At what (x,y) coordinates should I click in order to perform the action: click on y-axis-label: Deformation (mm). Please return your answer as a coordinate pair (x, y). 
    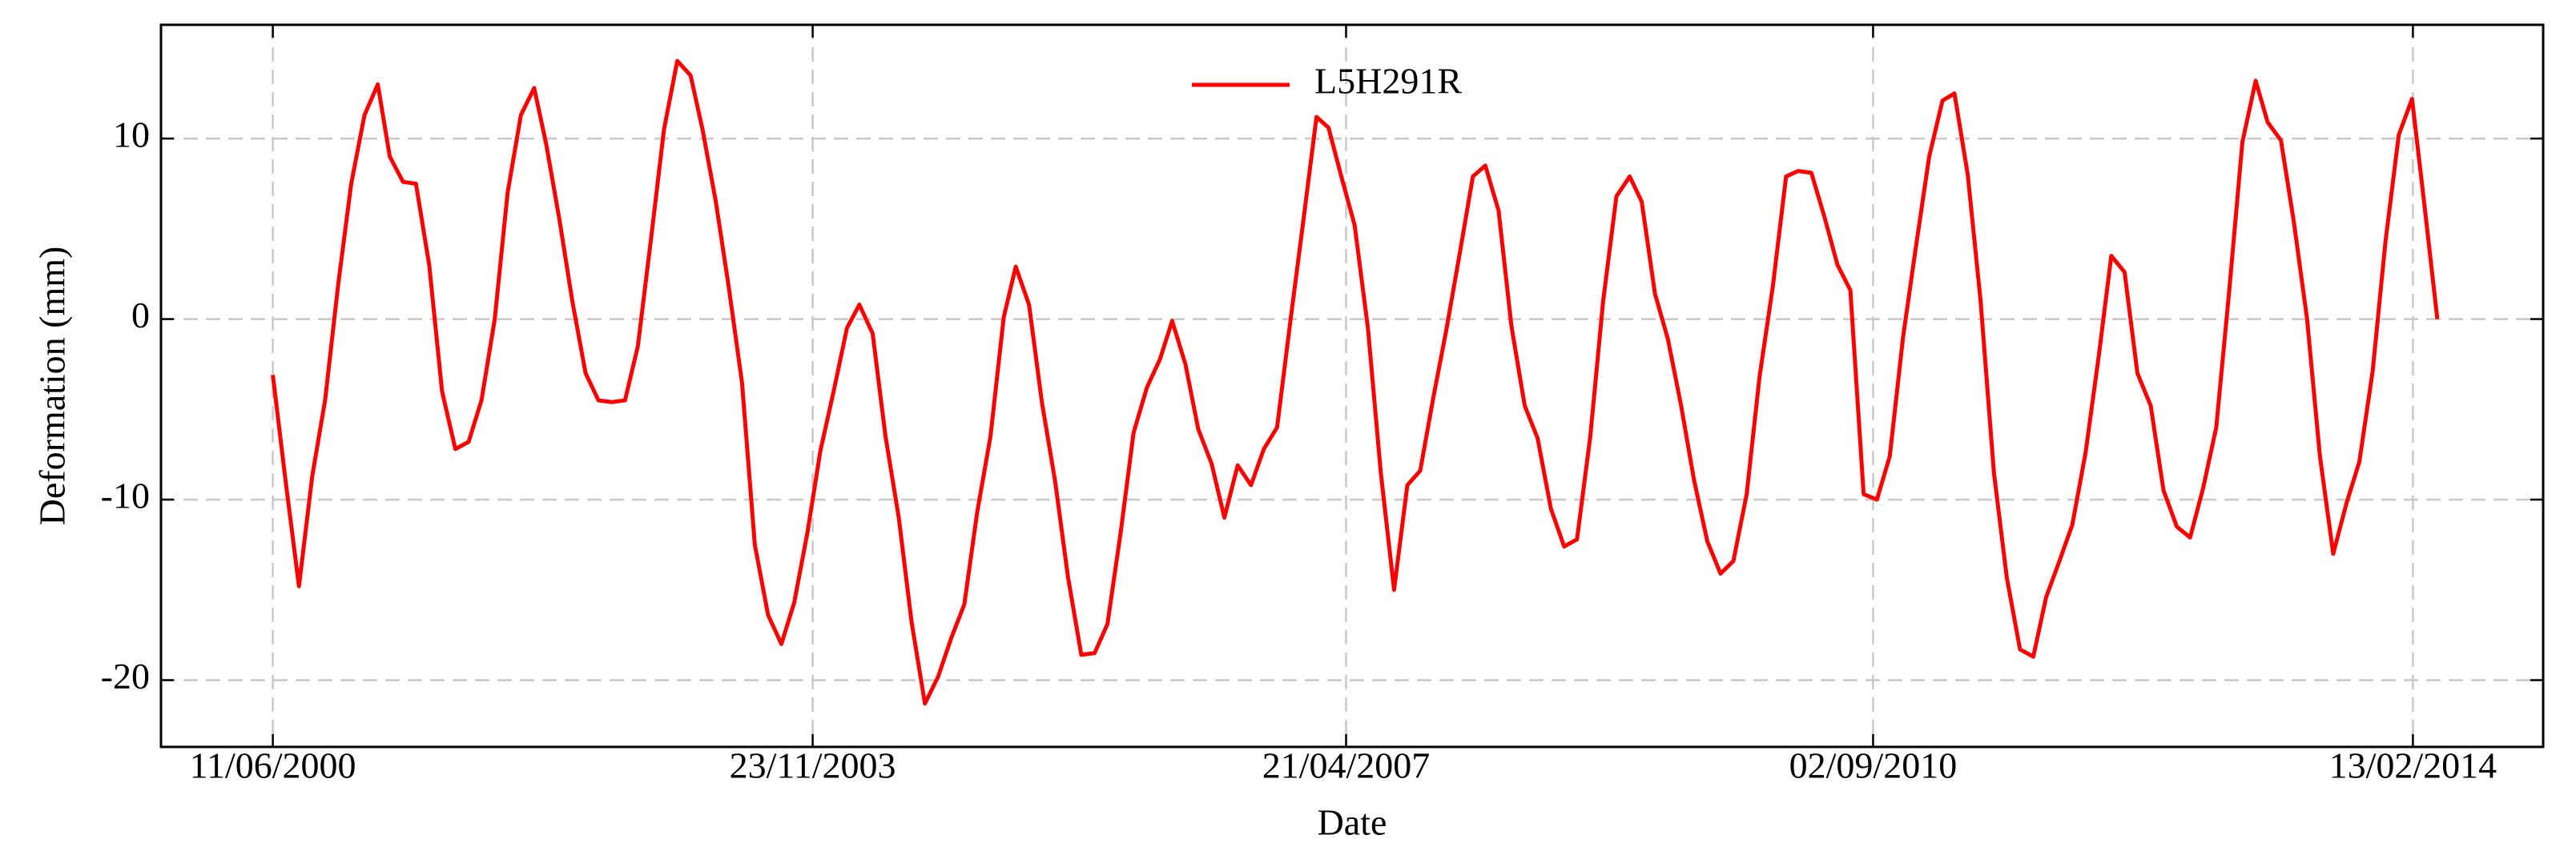
    Looking at the image, I should click on (52, 386).